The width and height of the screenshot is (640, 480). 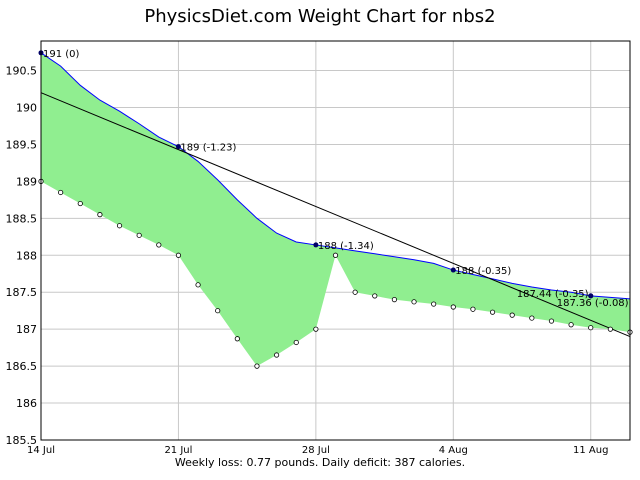 I want to click on chart-title: PhysicsDiet.com Weight Chart for nbs2, so click(x=320, y=16).